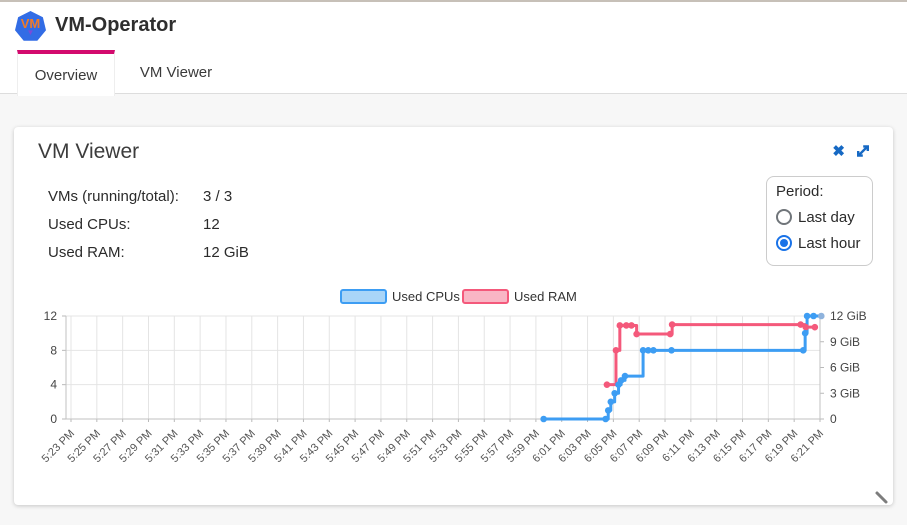 This screenshot has height=525, width=907. I want to click on expand-button, so click(863, 151).